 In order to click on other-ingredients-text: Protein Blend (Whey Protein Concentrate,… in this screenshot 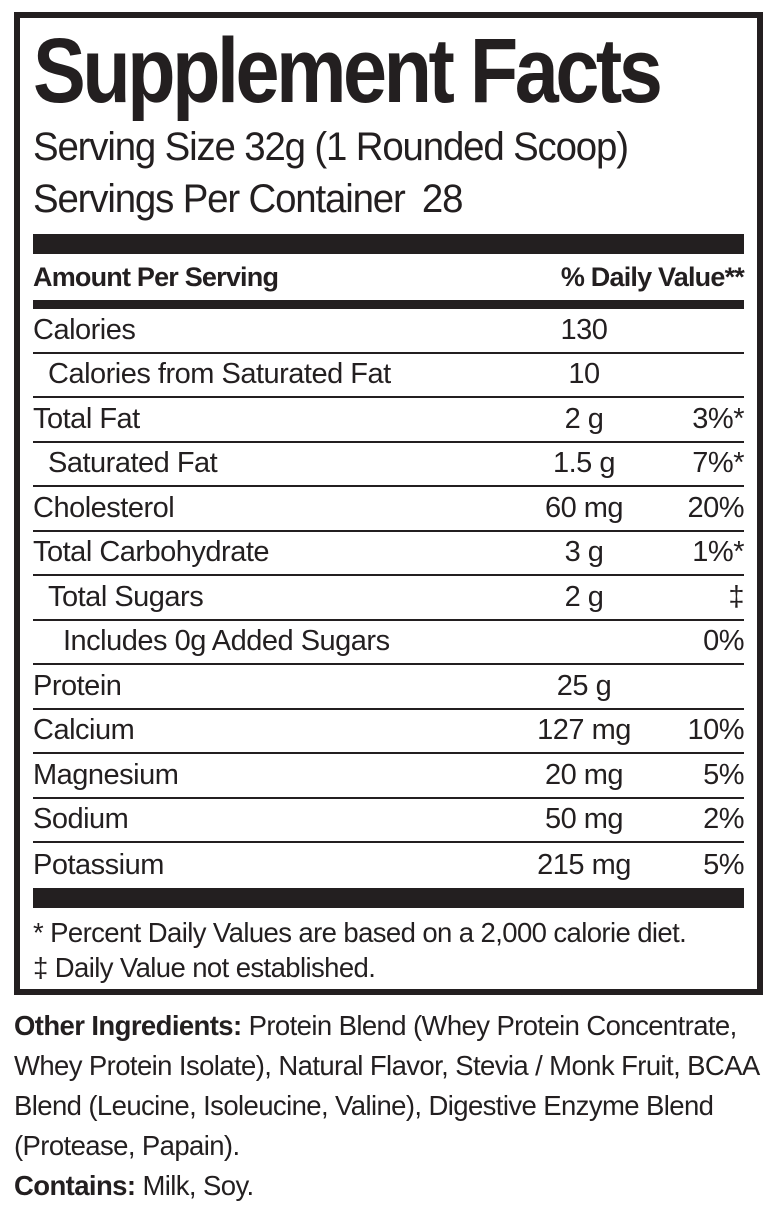, I will do `click(386, 1085)`.